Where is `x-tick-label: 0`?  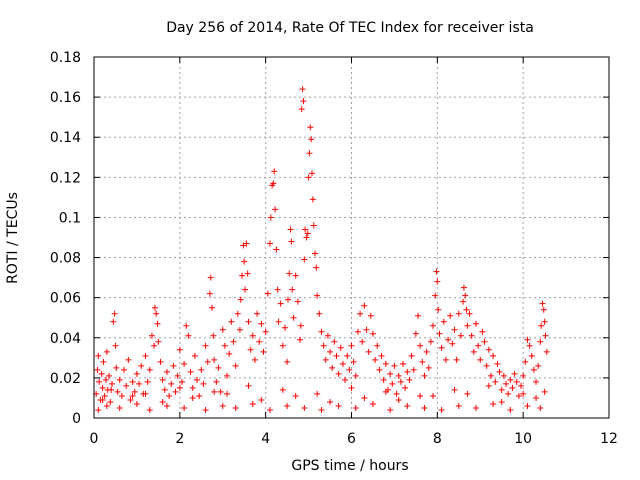 x-tick-label: 0 is located at coordinates (94, 439).